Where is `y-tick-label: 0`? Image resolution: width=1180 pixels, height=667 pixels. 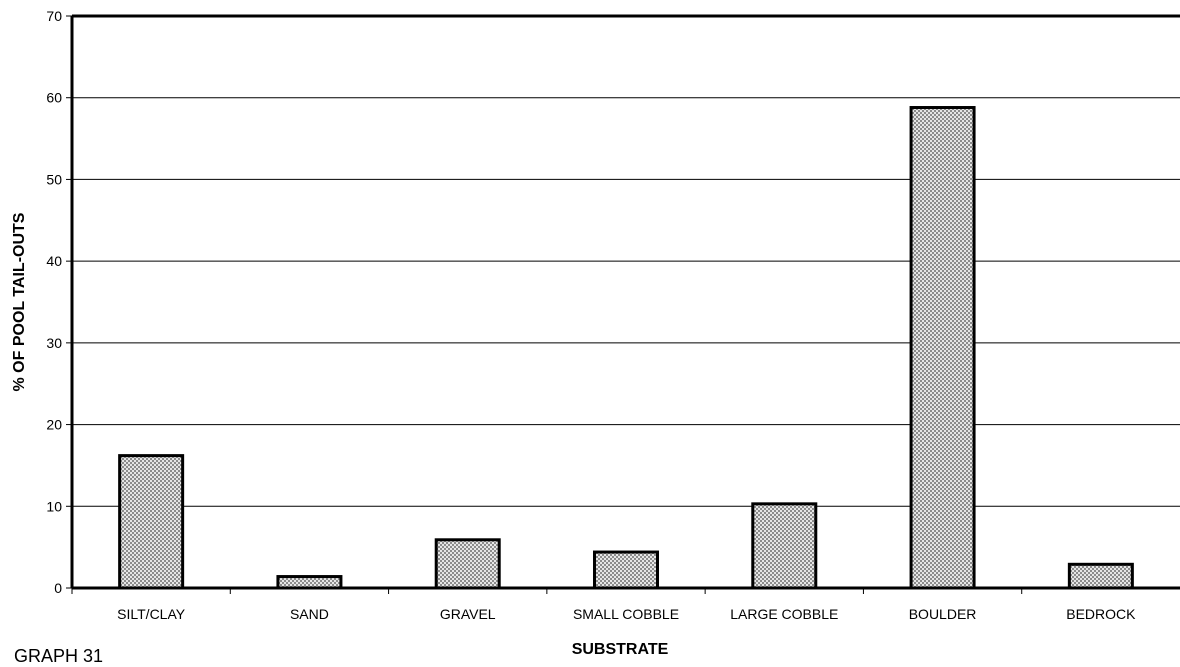 y-tick-label: 0 is located at coordinates (58, 588).